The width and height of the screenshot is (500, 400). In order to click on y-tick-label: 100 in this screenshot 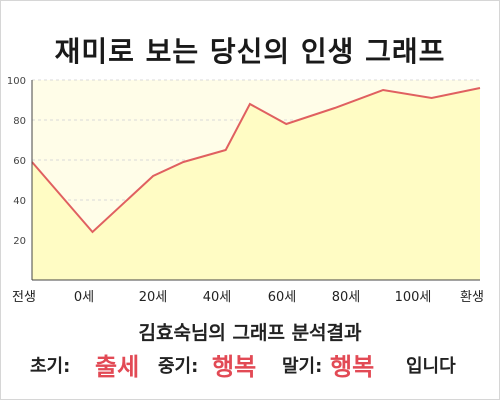, I will do `click(16, 81)`.